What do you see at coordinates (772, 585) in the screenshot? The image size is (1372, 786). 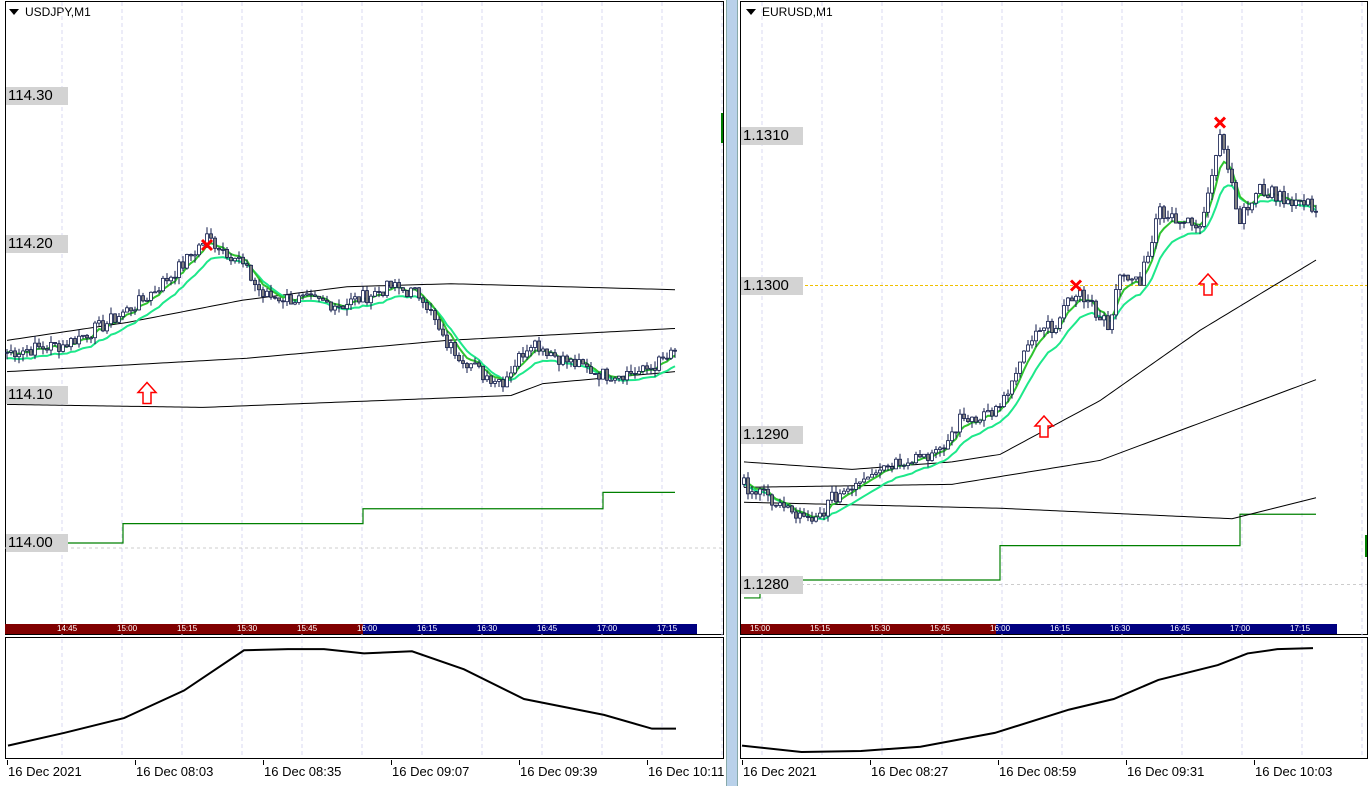 I see `eurusd-price-label: 1.1280` at bounding box center [772, 585].